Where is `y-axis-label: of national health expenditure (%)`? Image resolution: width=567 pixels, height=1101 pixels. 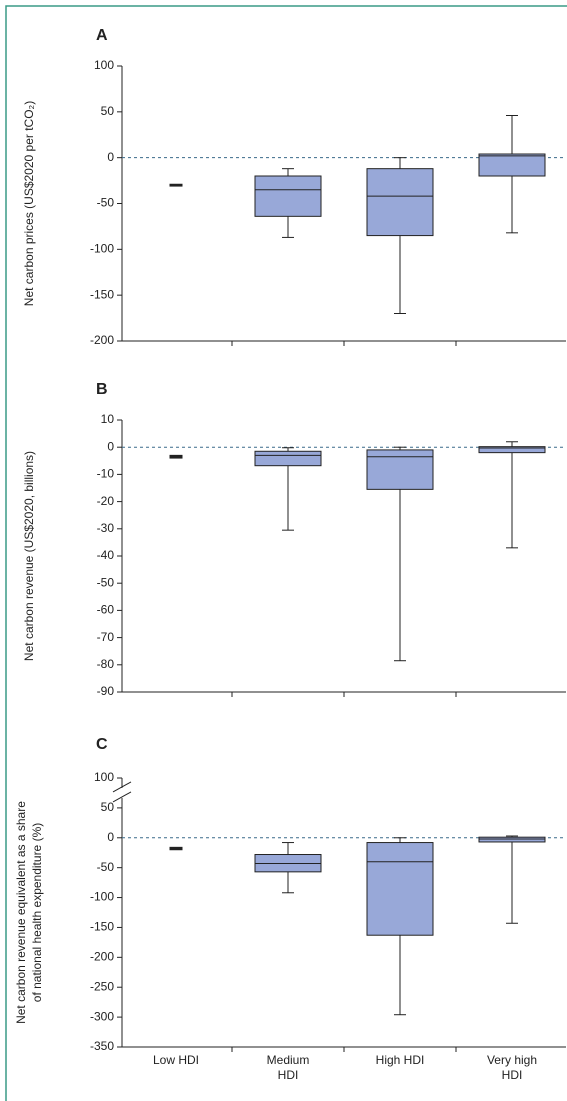 y-axis-label: of national health expenditure (%) is located at coordinates (37, 912).